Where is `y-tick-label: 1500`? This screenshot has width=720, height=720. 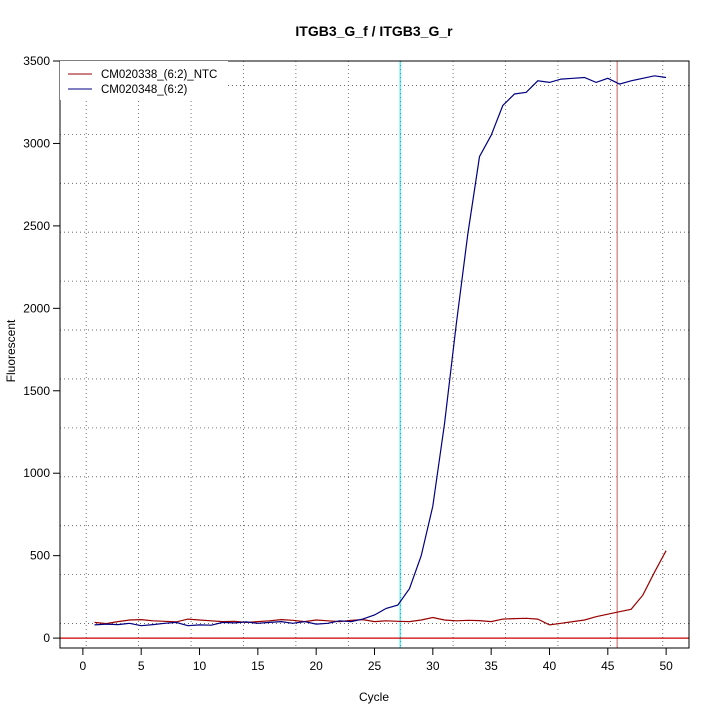 y-tick-label: 1500 is located at coordinates (36, 391).